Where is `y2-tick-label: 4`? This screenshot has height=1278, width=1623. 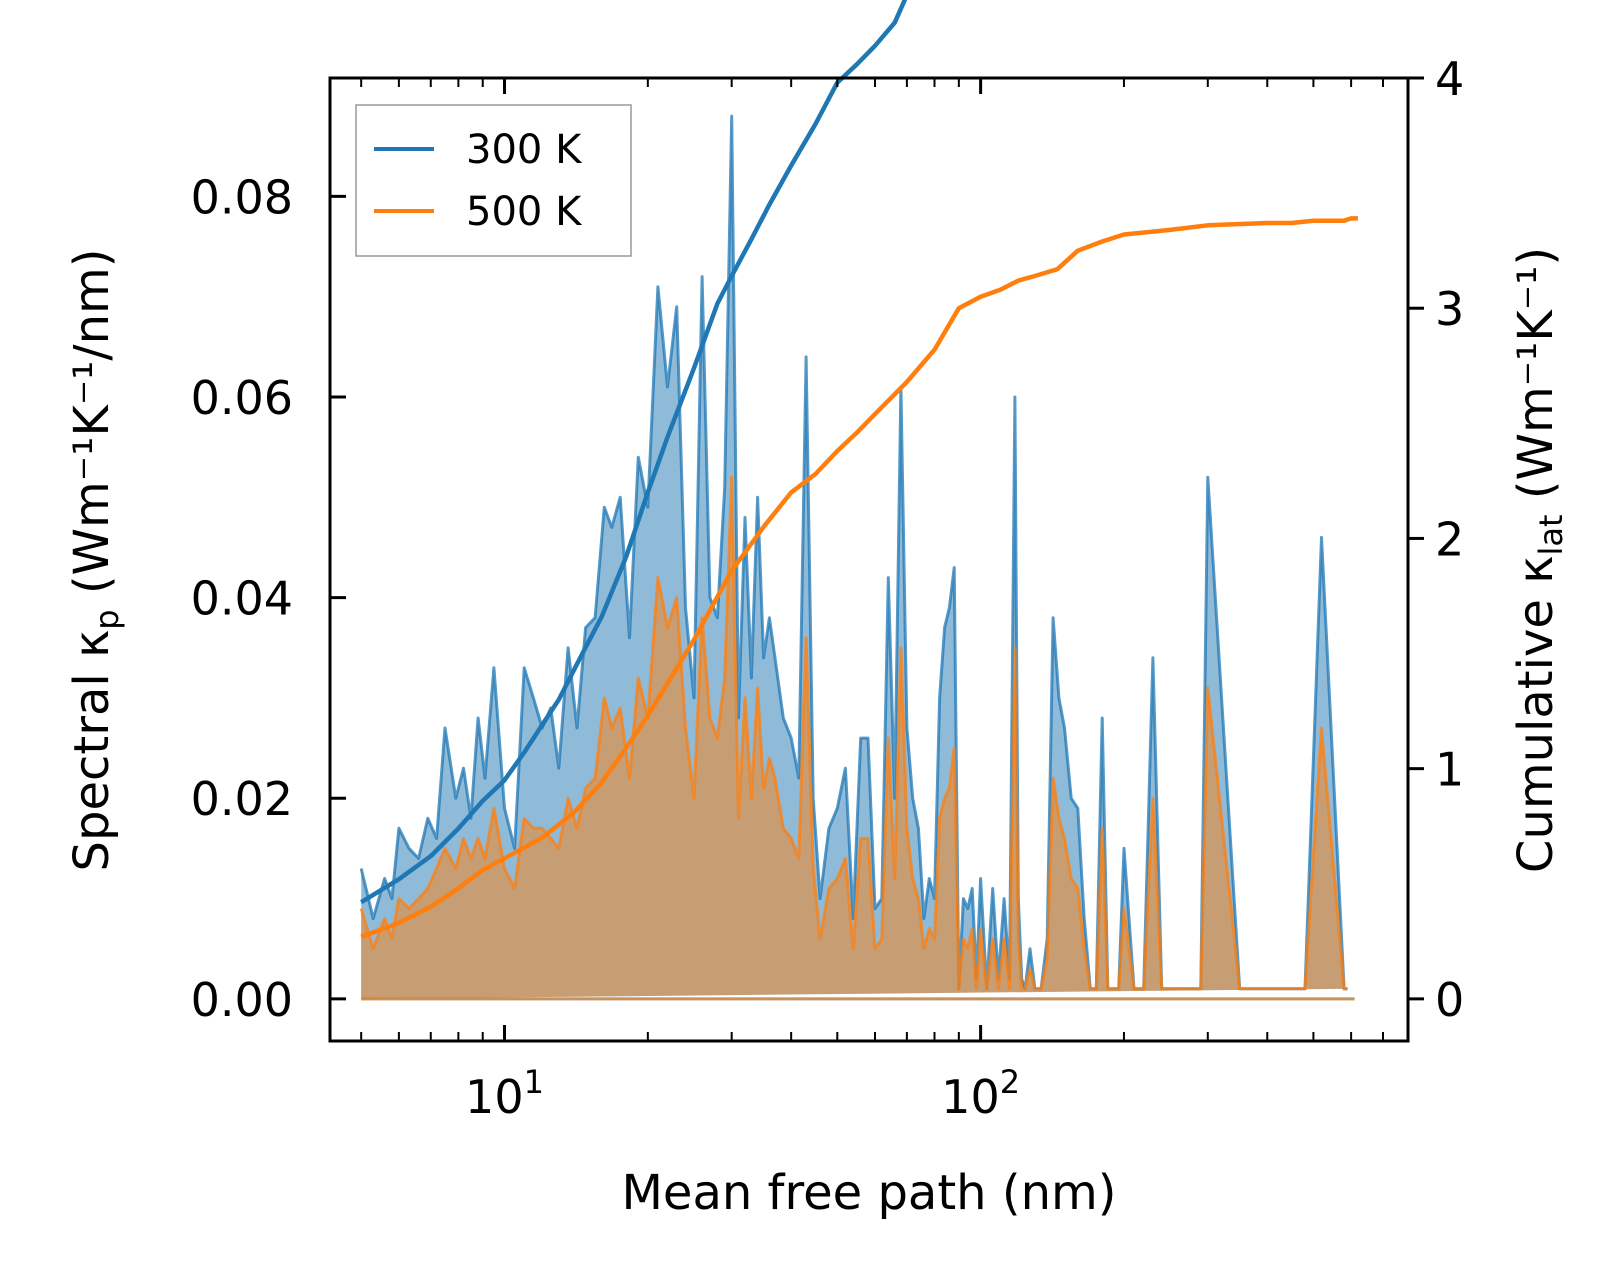
y2-tick-label: 4 is located at coordinates (1449, 79).